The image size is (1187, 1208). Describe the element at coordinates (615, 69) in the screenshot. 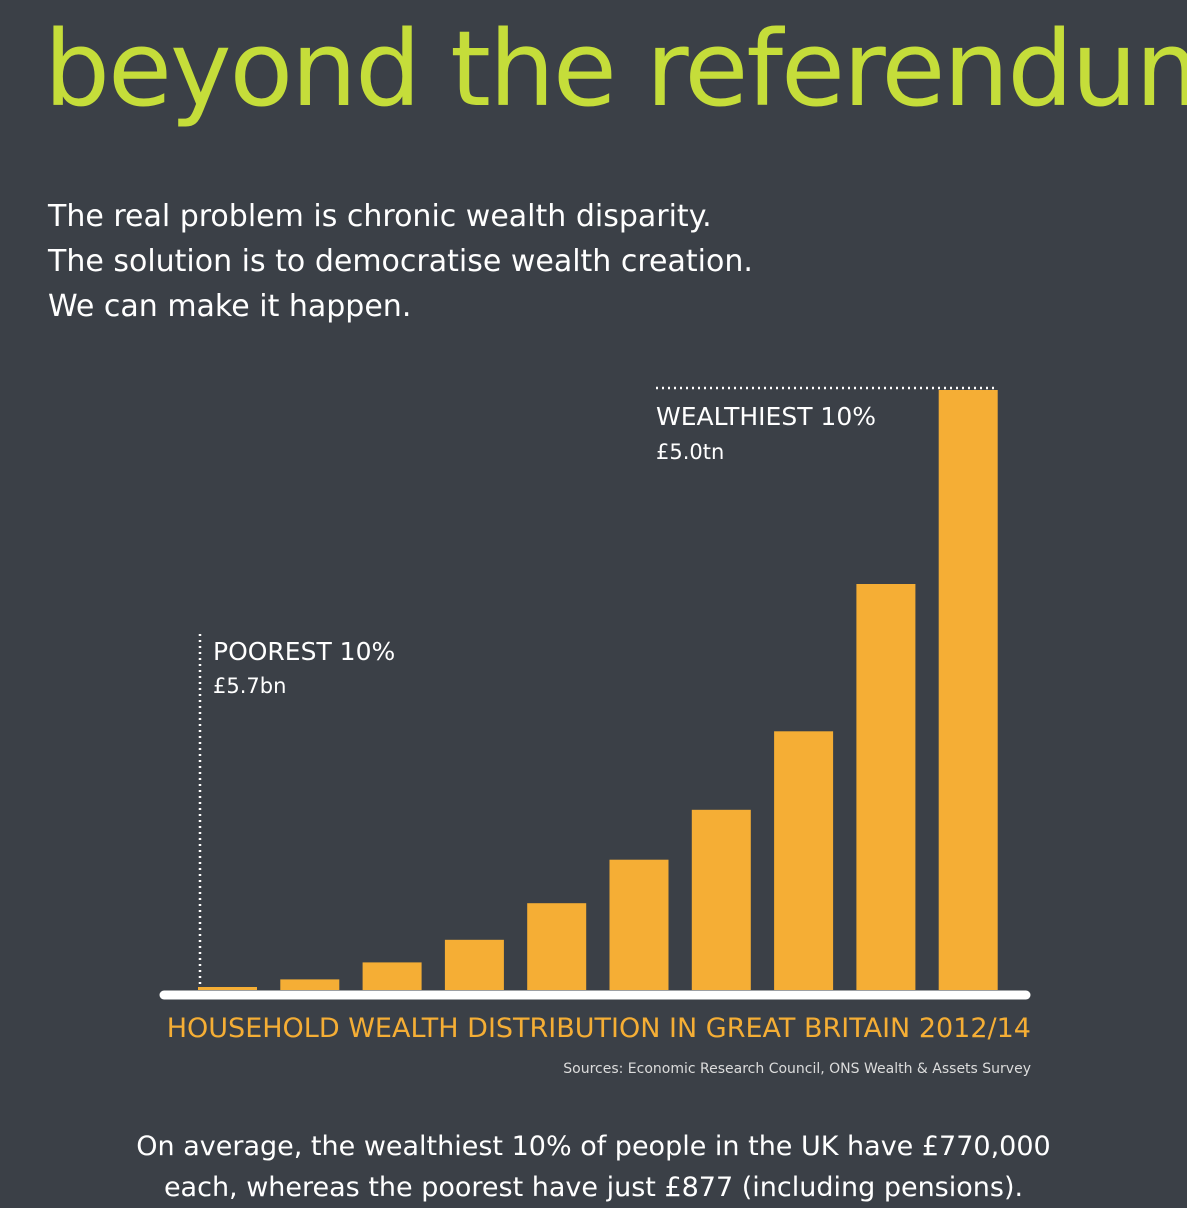

I see `headline: beyond the referendum` at that location.